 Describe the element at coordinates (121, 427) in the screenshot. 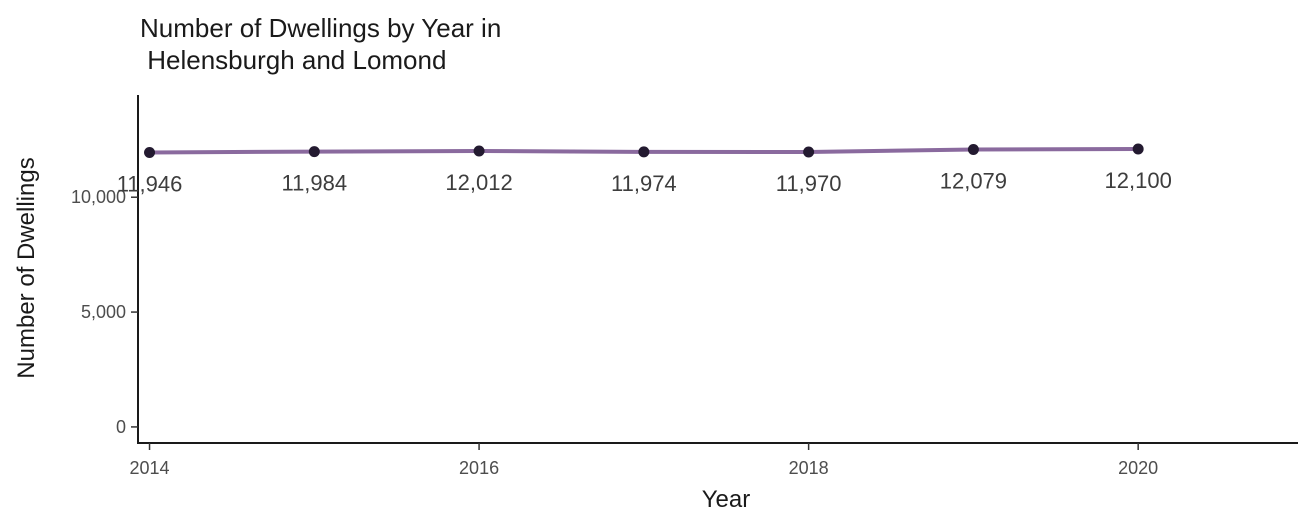

I see `y-tick-label: 0` at that location.